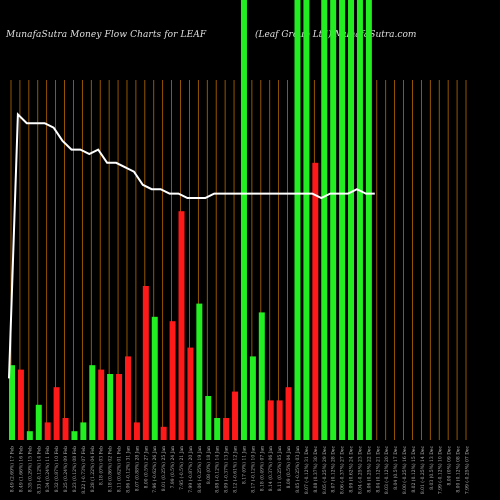 The width and height of the screenshot is (500, 500). What do you see at coordinates (422, 470) in the screenshot?
I see `x-tick-label: 8.01 (-0.25%) 14 Dec` at bounding box center [422, 470].